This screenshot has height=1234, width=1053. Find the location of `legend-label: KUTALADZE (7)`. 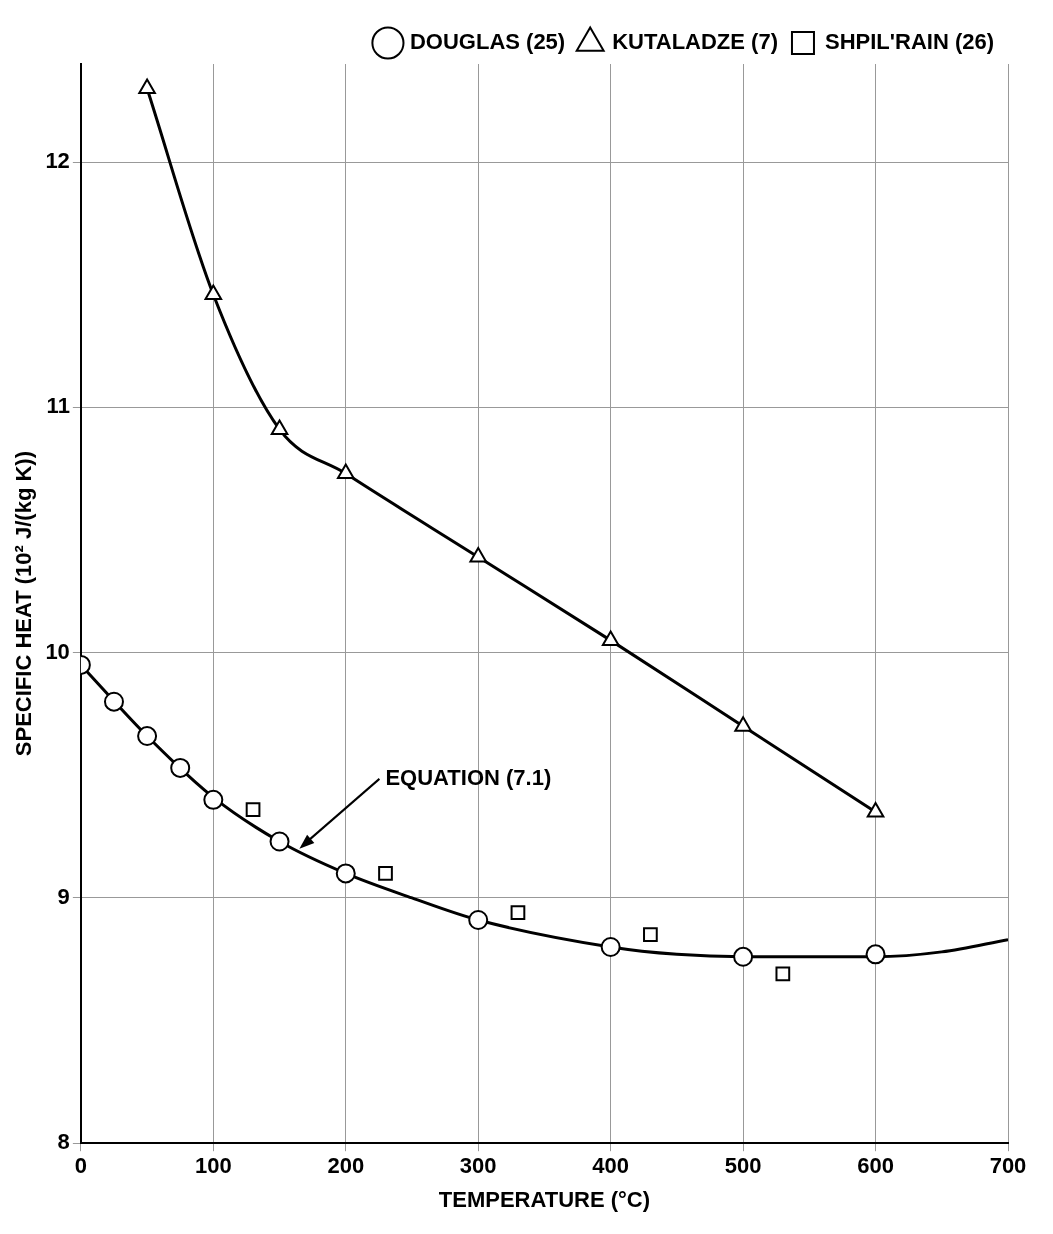

legend-label: KUTALADZE (7) is located at coordinates (695, 42).